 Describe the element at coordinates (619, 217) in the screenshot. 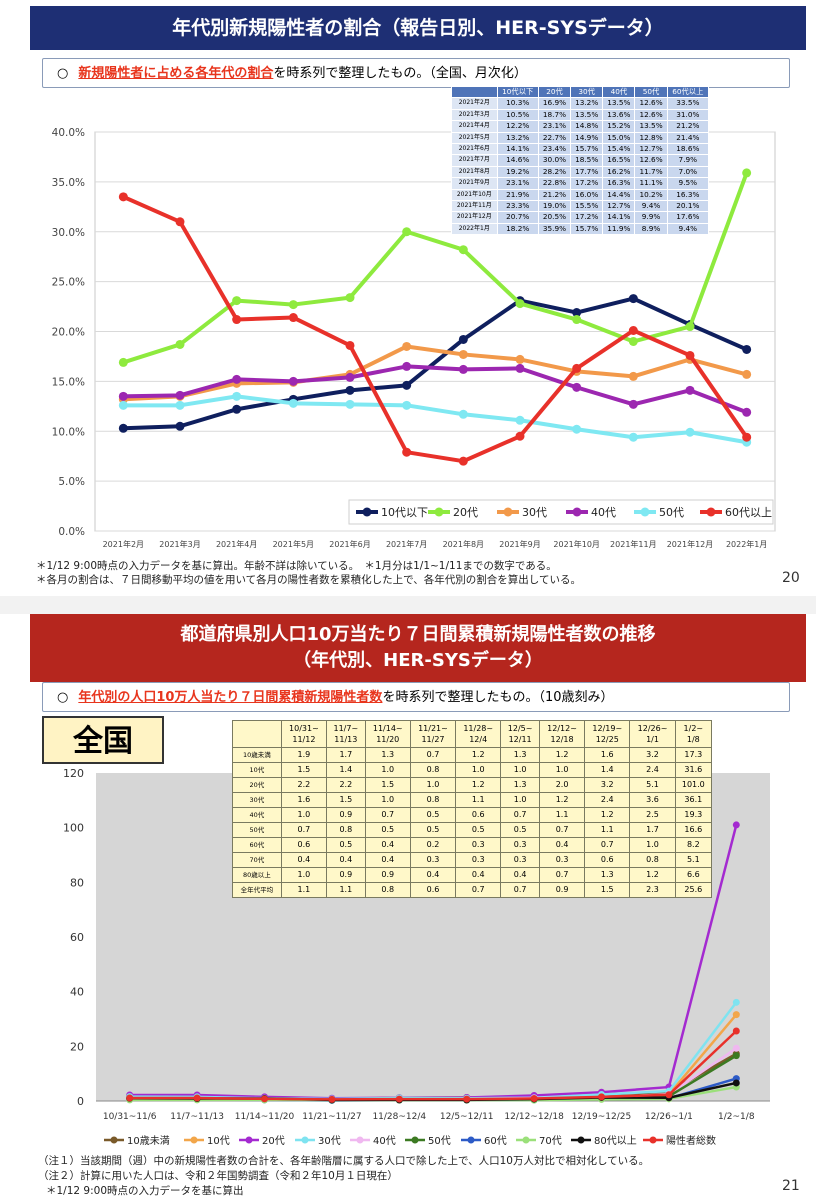

I see `table-cell: 14.1%` at that location.